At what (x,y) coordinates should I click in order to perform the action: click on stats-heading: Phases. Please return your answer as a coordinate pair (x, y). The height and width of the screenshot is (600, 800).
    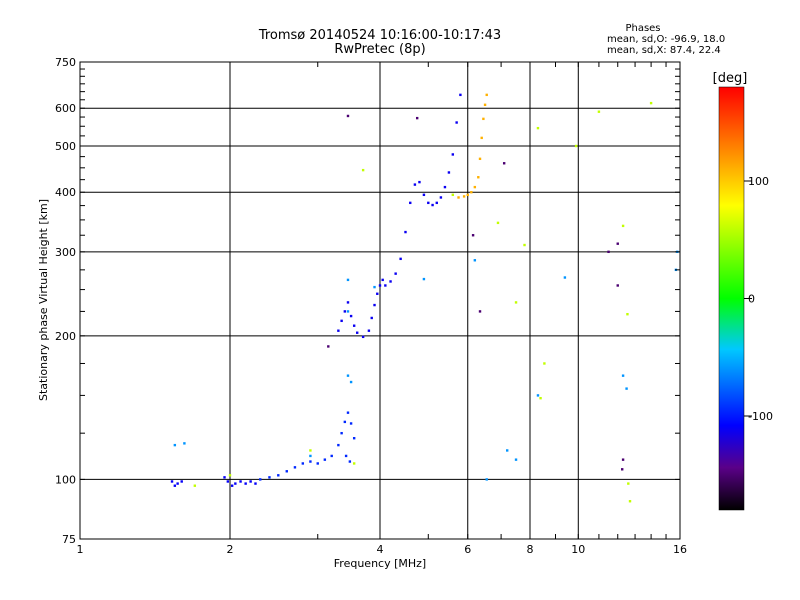
    Looking at the image, I should click on (642, 28).